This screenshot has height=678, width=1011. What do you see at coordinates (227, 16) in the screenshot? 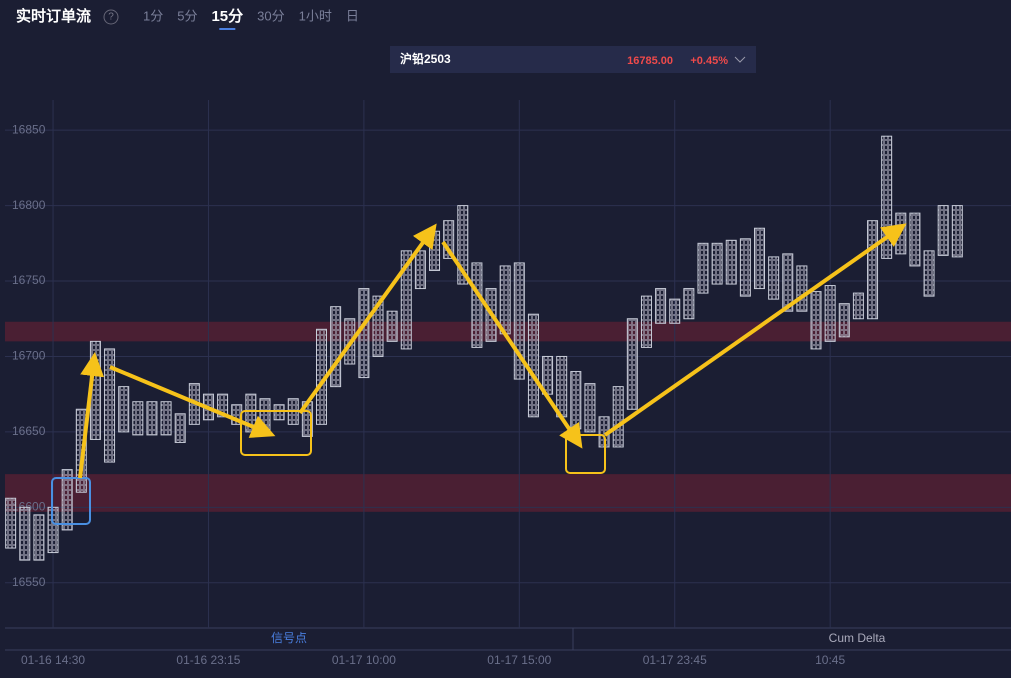
I see `tab: 15分` at bounding box center [227, 16].